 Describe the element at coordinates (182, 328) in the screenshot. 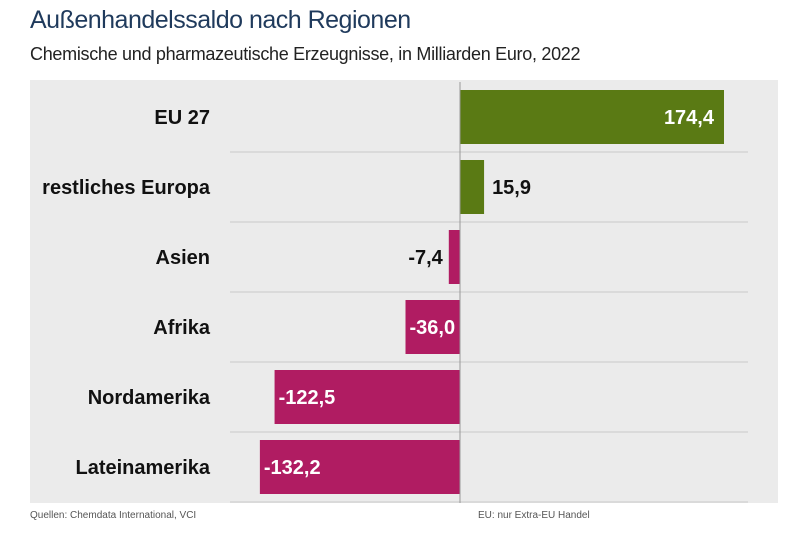

I see `category-label: Afrika` at that location.